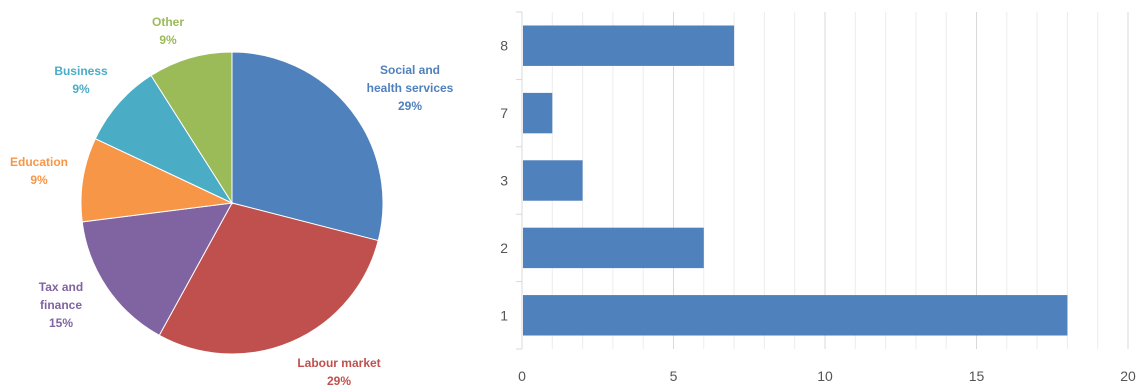  What do you see at coordinates (61, 305) in the screenshot?
I see `pie-slice-label: Tax and finance 15%` at bounding box center [61, 305].